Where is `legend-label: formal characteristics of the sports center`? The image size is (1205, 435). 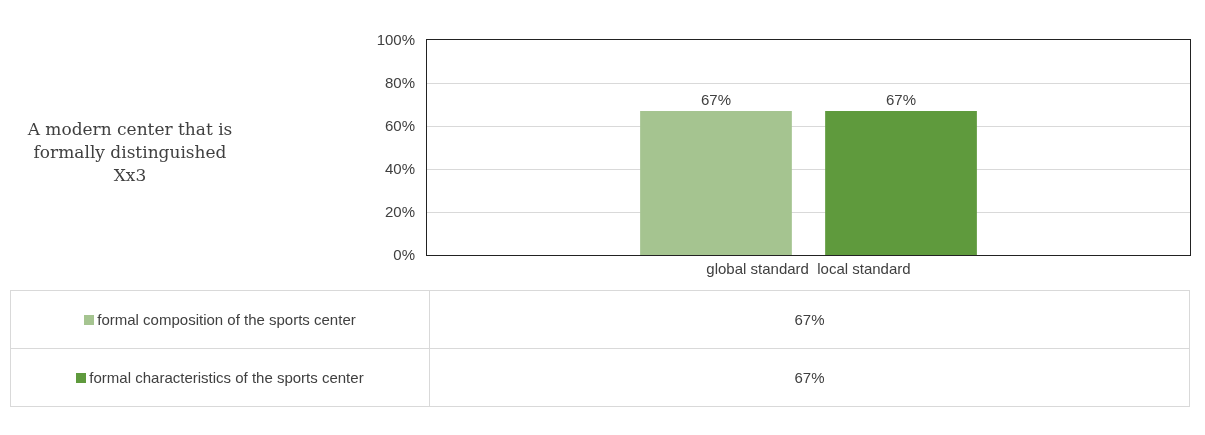
legend-label: formal characteristics of the sports center is located at coordinates (220, 377).